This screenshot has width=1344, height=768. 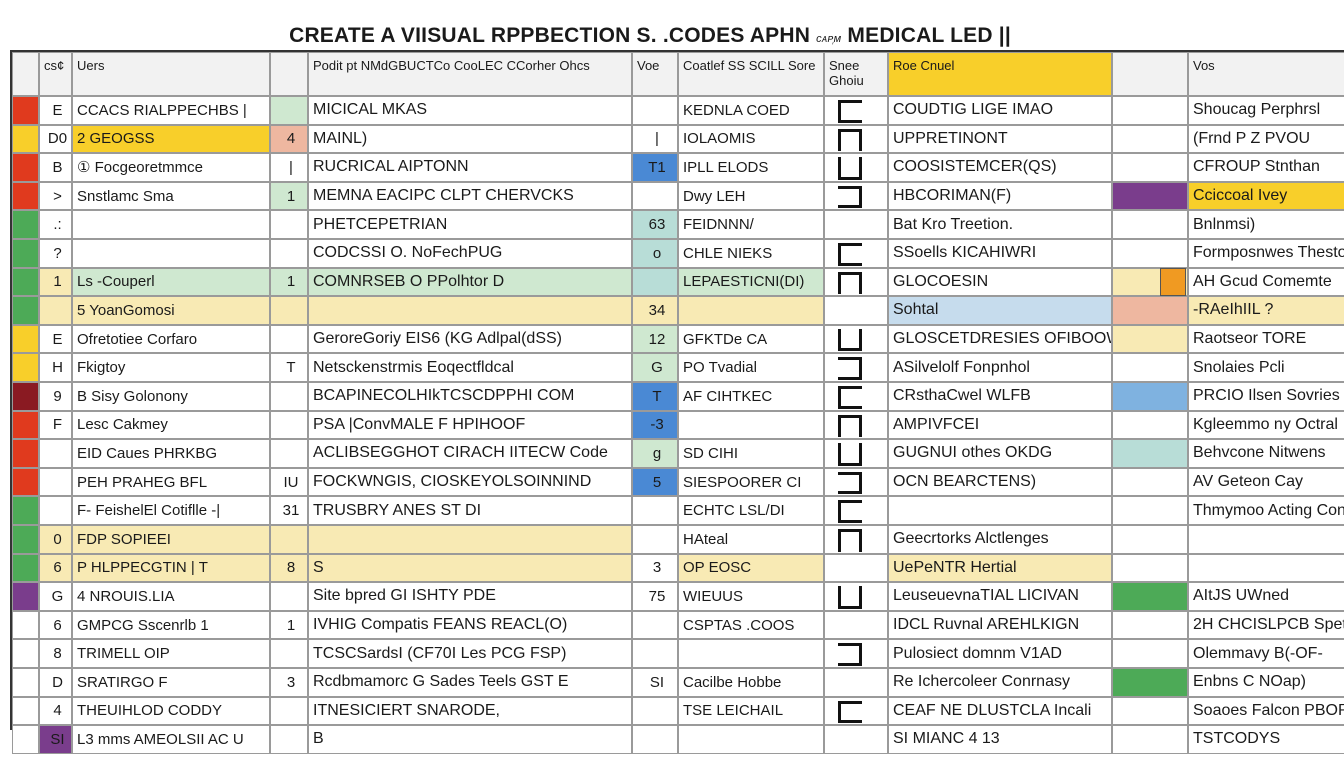 I want to click on cell-r8-c0: E, so click(x=55, y=339).